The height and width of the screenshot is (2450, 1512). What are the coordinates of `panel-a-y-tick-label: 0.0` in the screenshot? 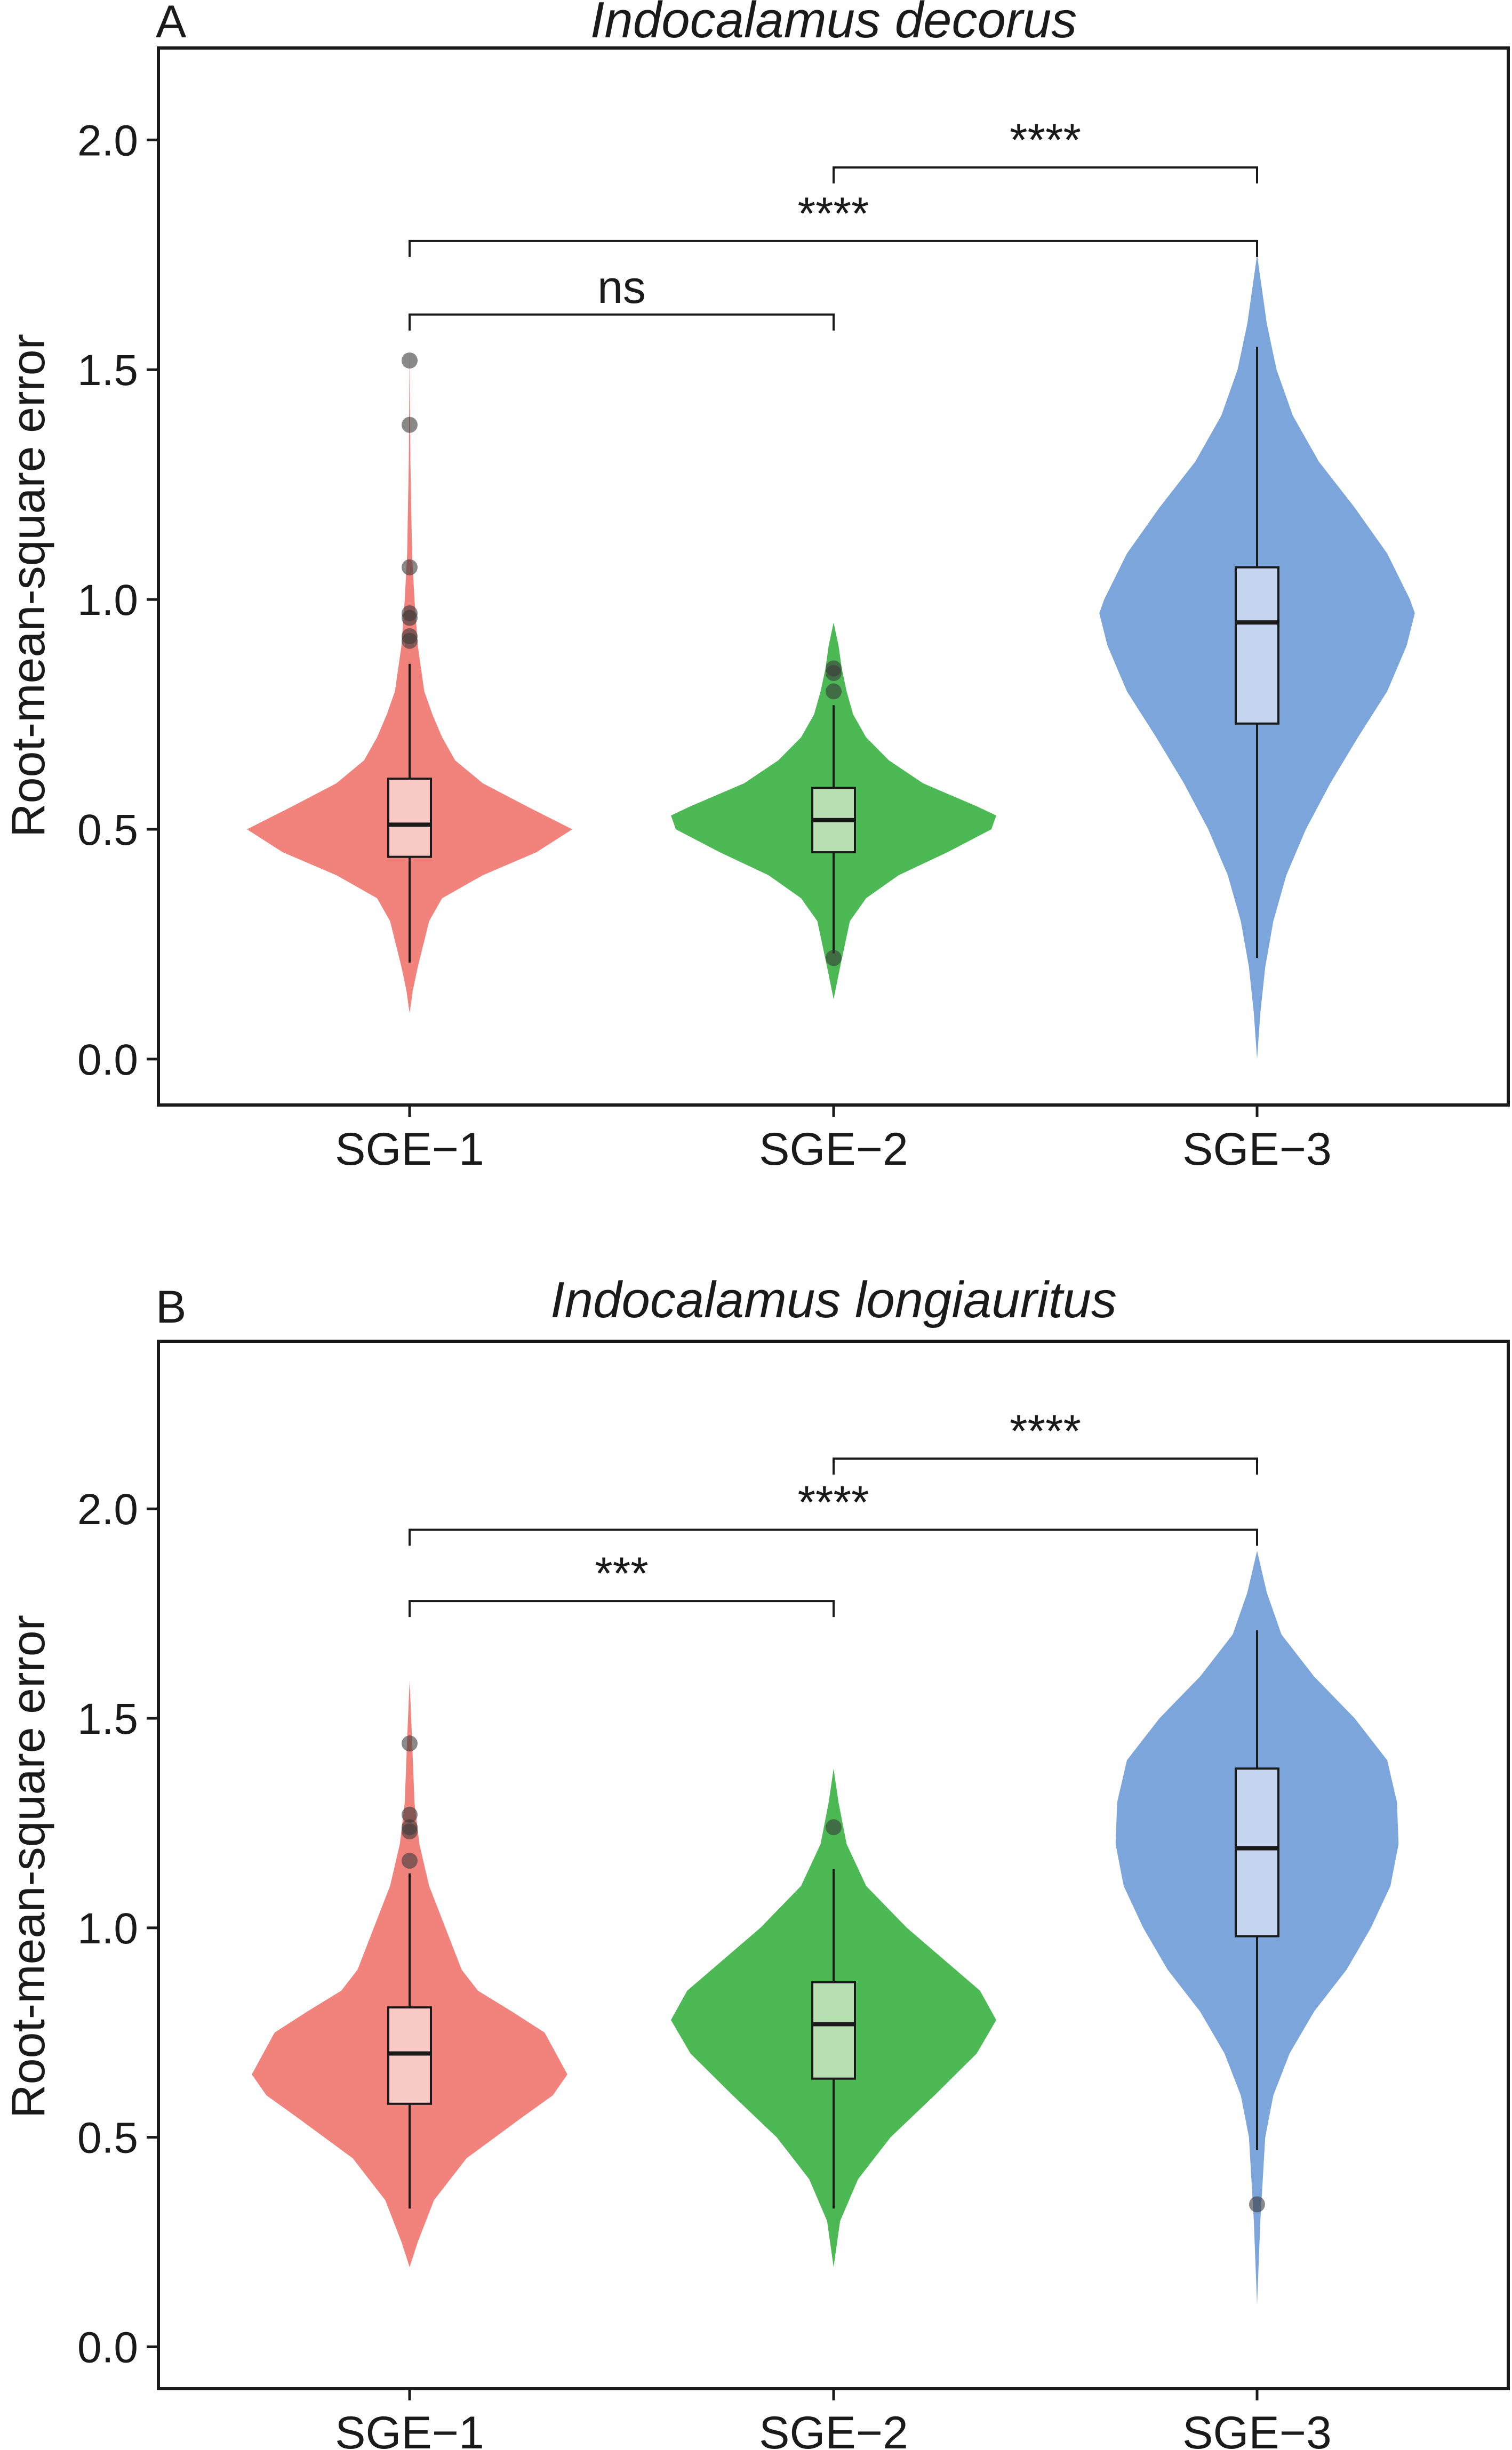 It's located at (107, 1060).